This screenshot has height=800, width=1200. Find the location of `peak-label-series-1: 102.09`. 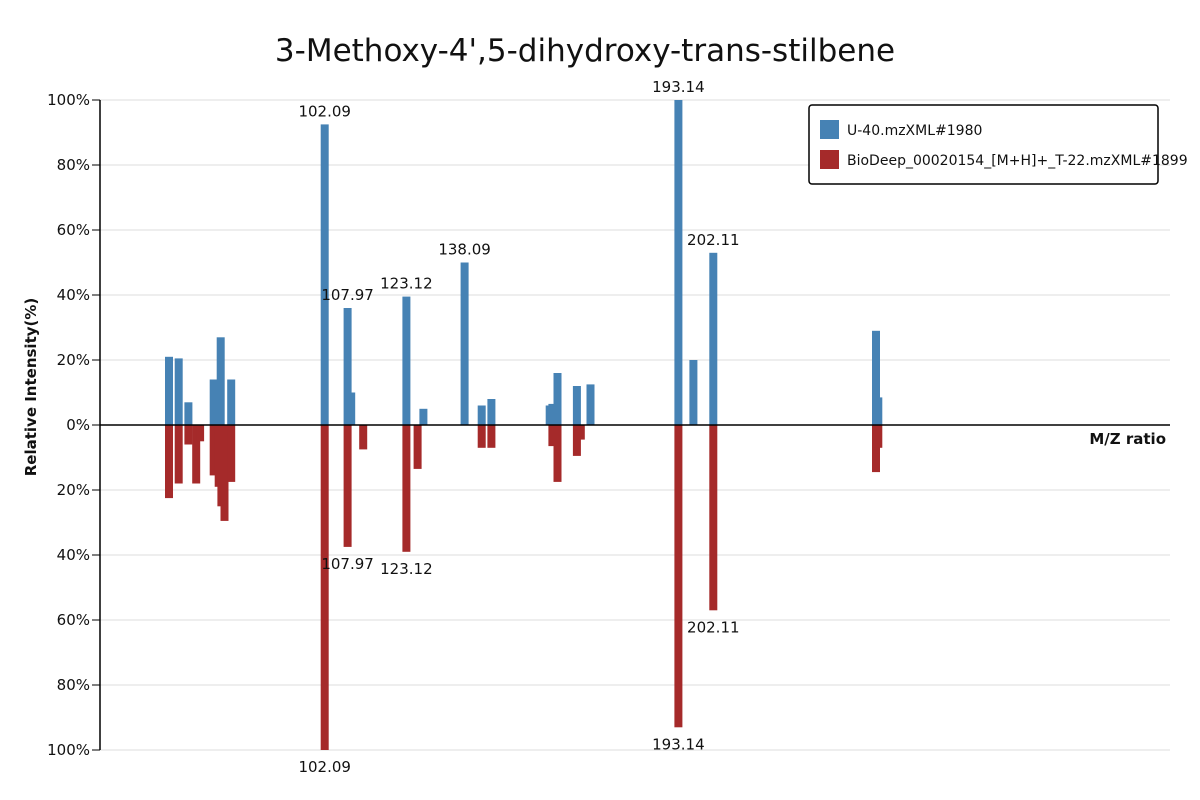

peak-label-series-1: 102.09 is located at coordinates (324, 111).